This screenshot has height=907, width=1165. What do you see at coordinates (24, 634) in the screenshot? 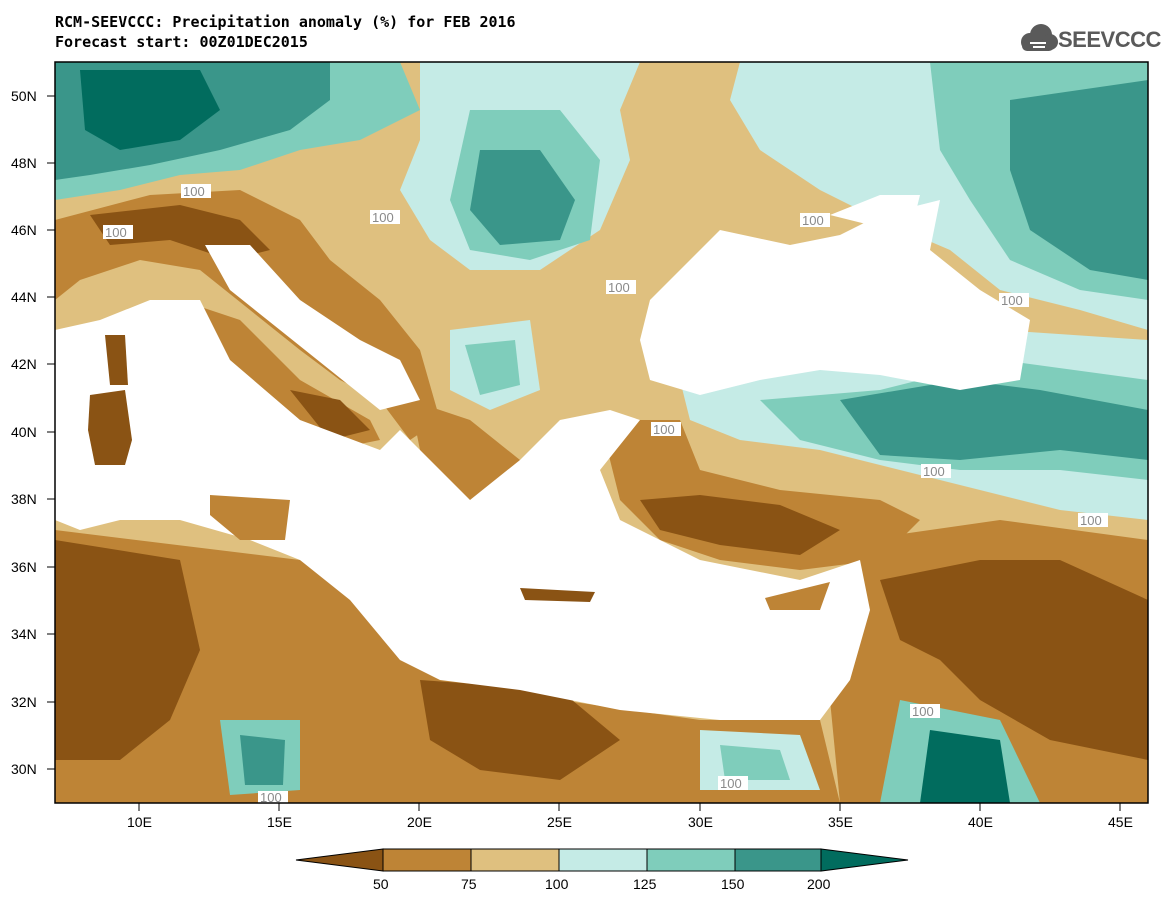
I see `lat-label: 34N` at bounding box center [24, 634].